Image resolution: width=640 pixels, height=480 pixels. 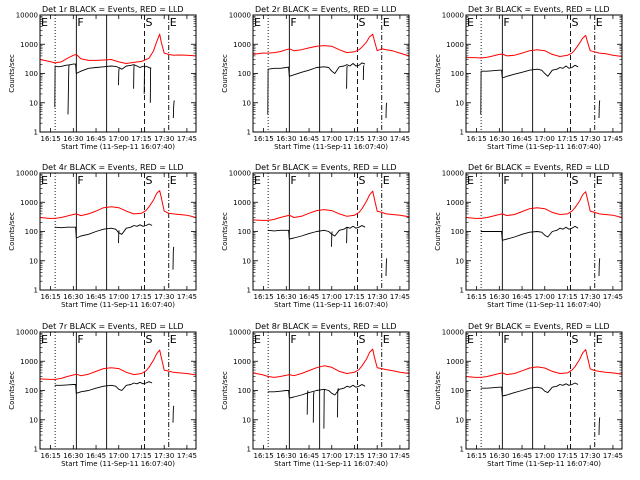 What do you see at coordinates (326, 9) in the screenshot?
I see `plot-title: Det 2r BLACK = Events, RED = LLD` at bounding box center [326, 9].